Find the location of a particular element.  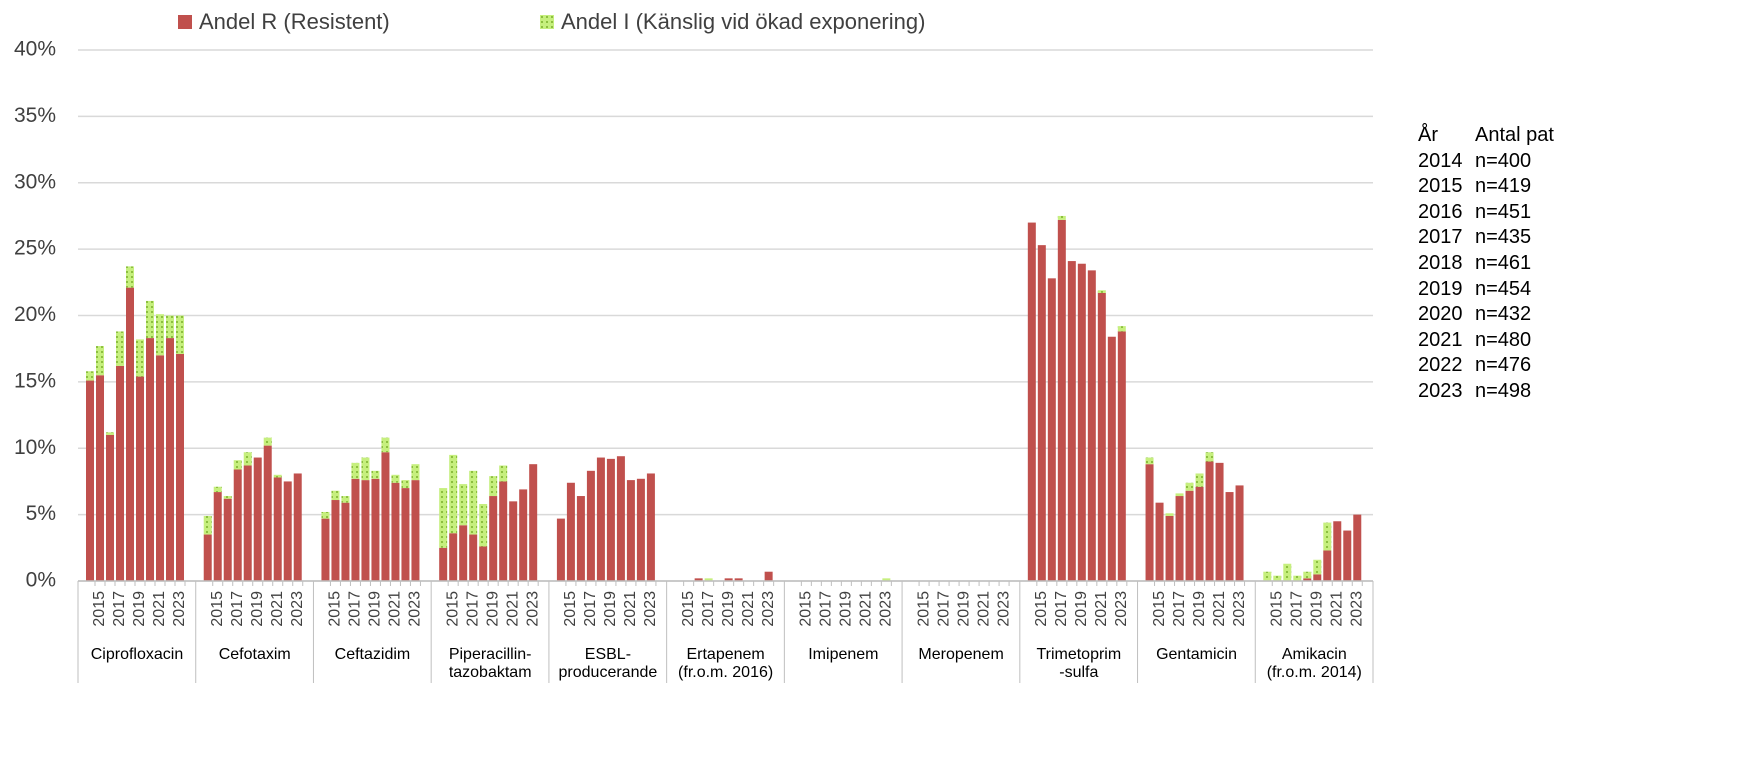

table-cell: n=476 is located at coordinates (1503, 365).